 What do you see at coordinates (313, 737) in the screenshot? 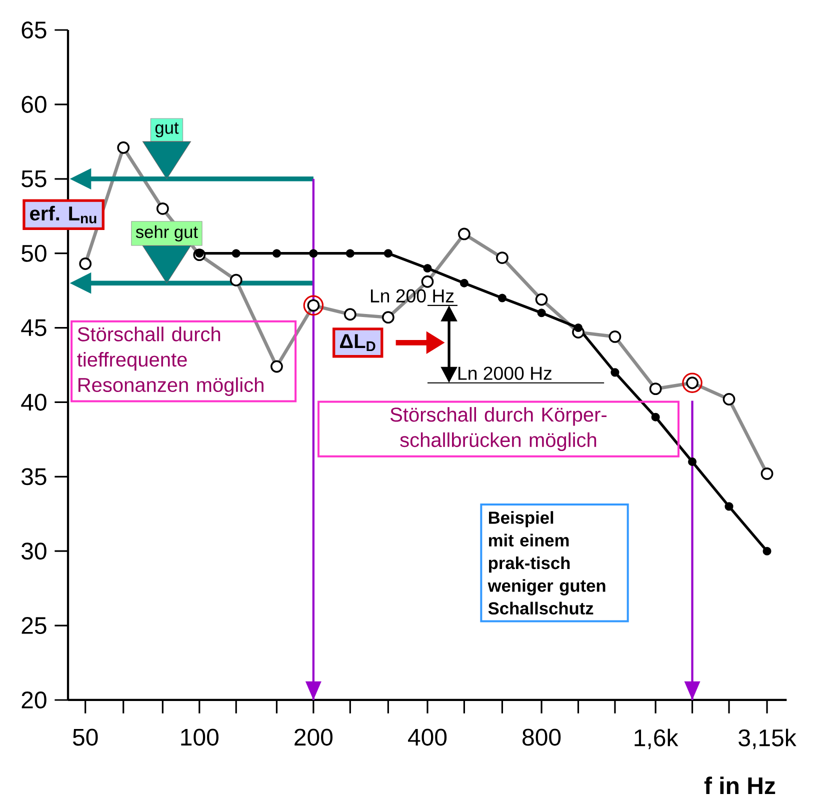
I see `x-tick-label: 200` at bounding box center [313, 737].